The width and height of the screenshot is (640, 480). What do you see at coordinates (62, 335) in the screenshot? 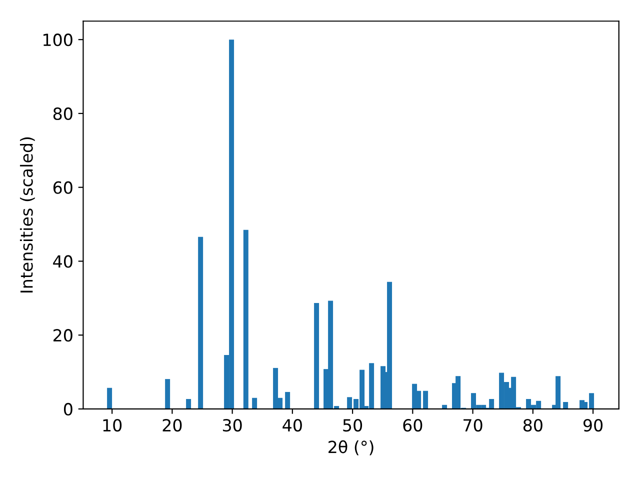
I see `y-tick-label: 20` at bounding box center [62, 335].